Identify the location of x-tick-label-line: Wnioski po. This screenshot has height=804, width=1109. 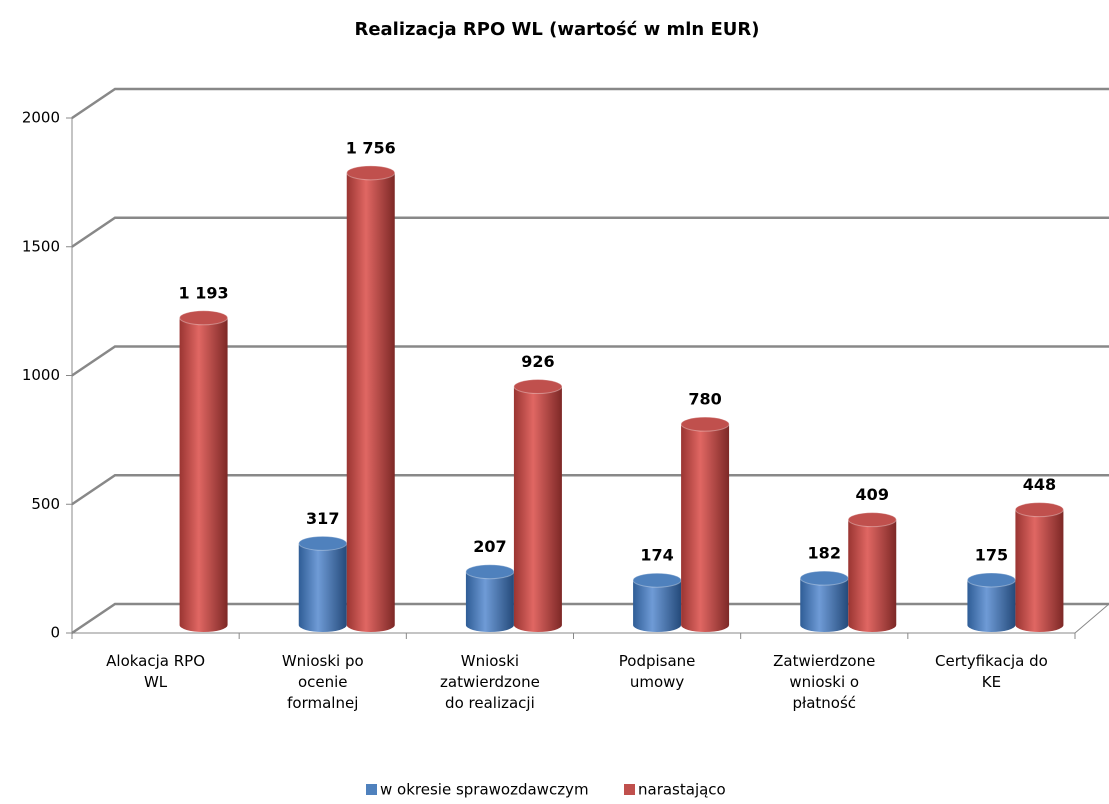
(323, 661).